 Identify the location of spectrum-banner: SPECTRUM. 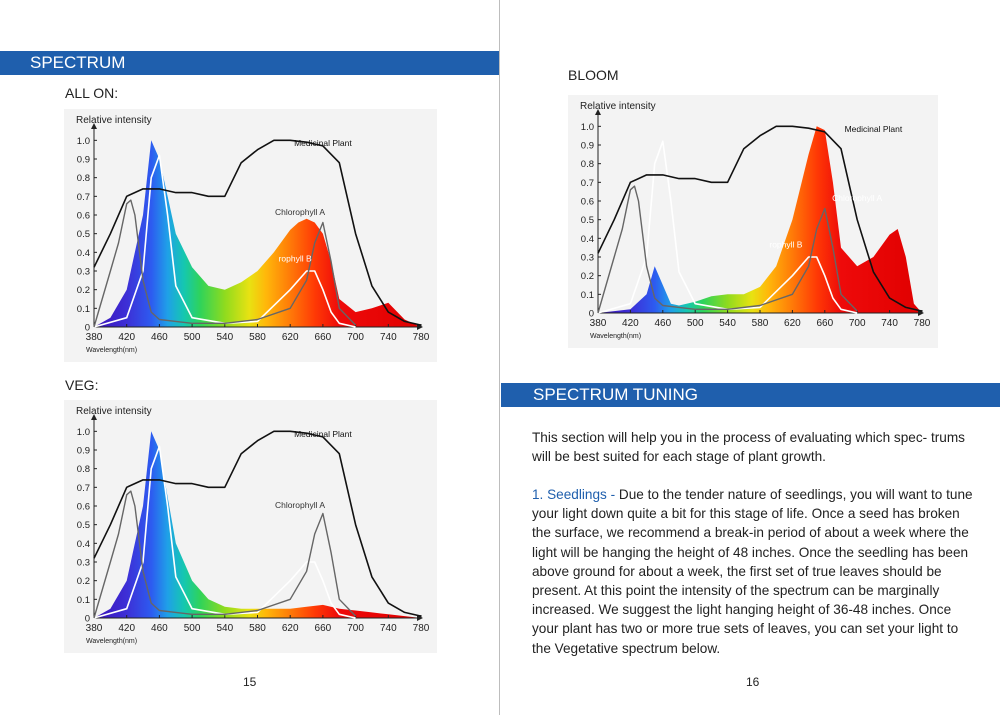
(249, 63).